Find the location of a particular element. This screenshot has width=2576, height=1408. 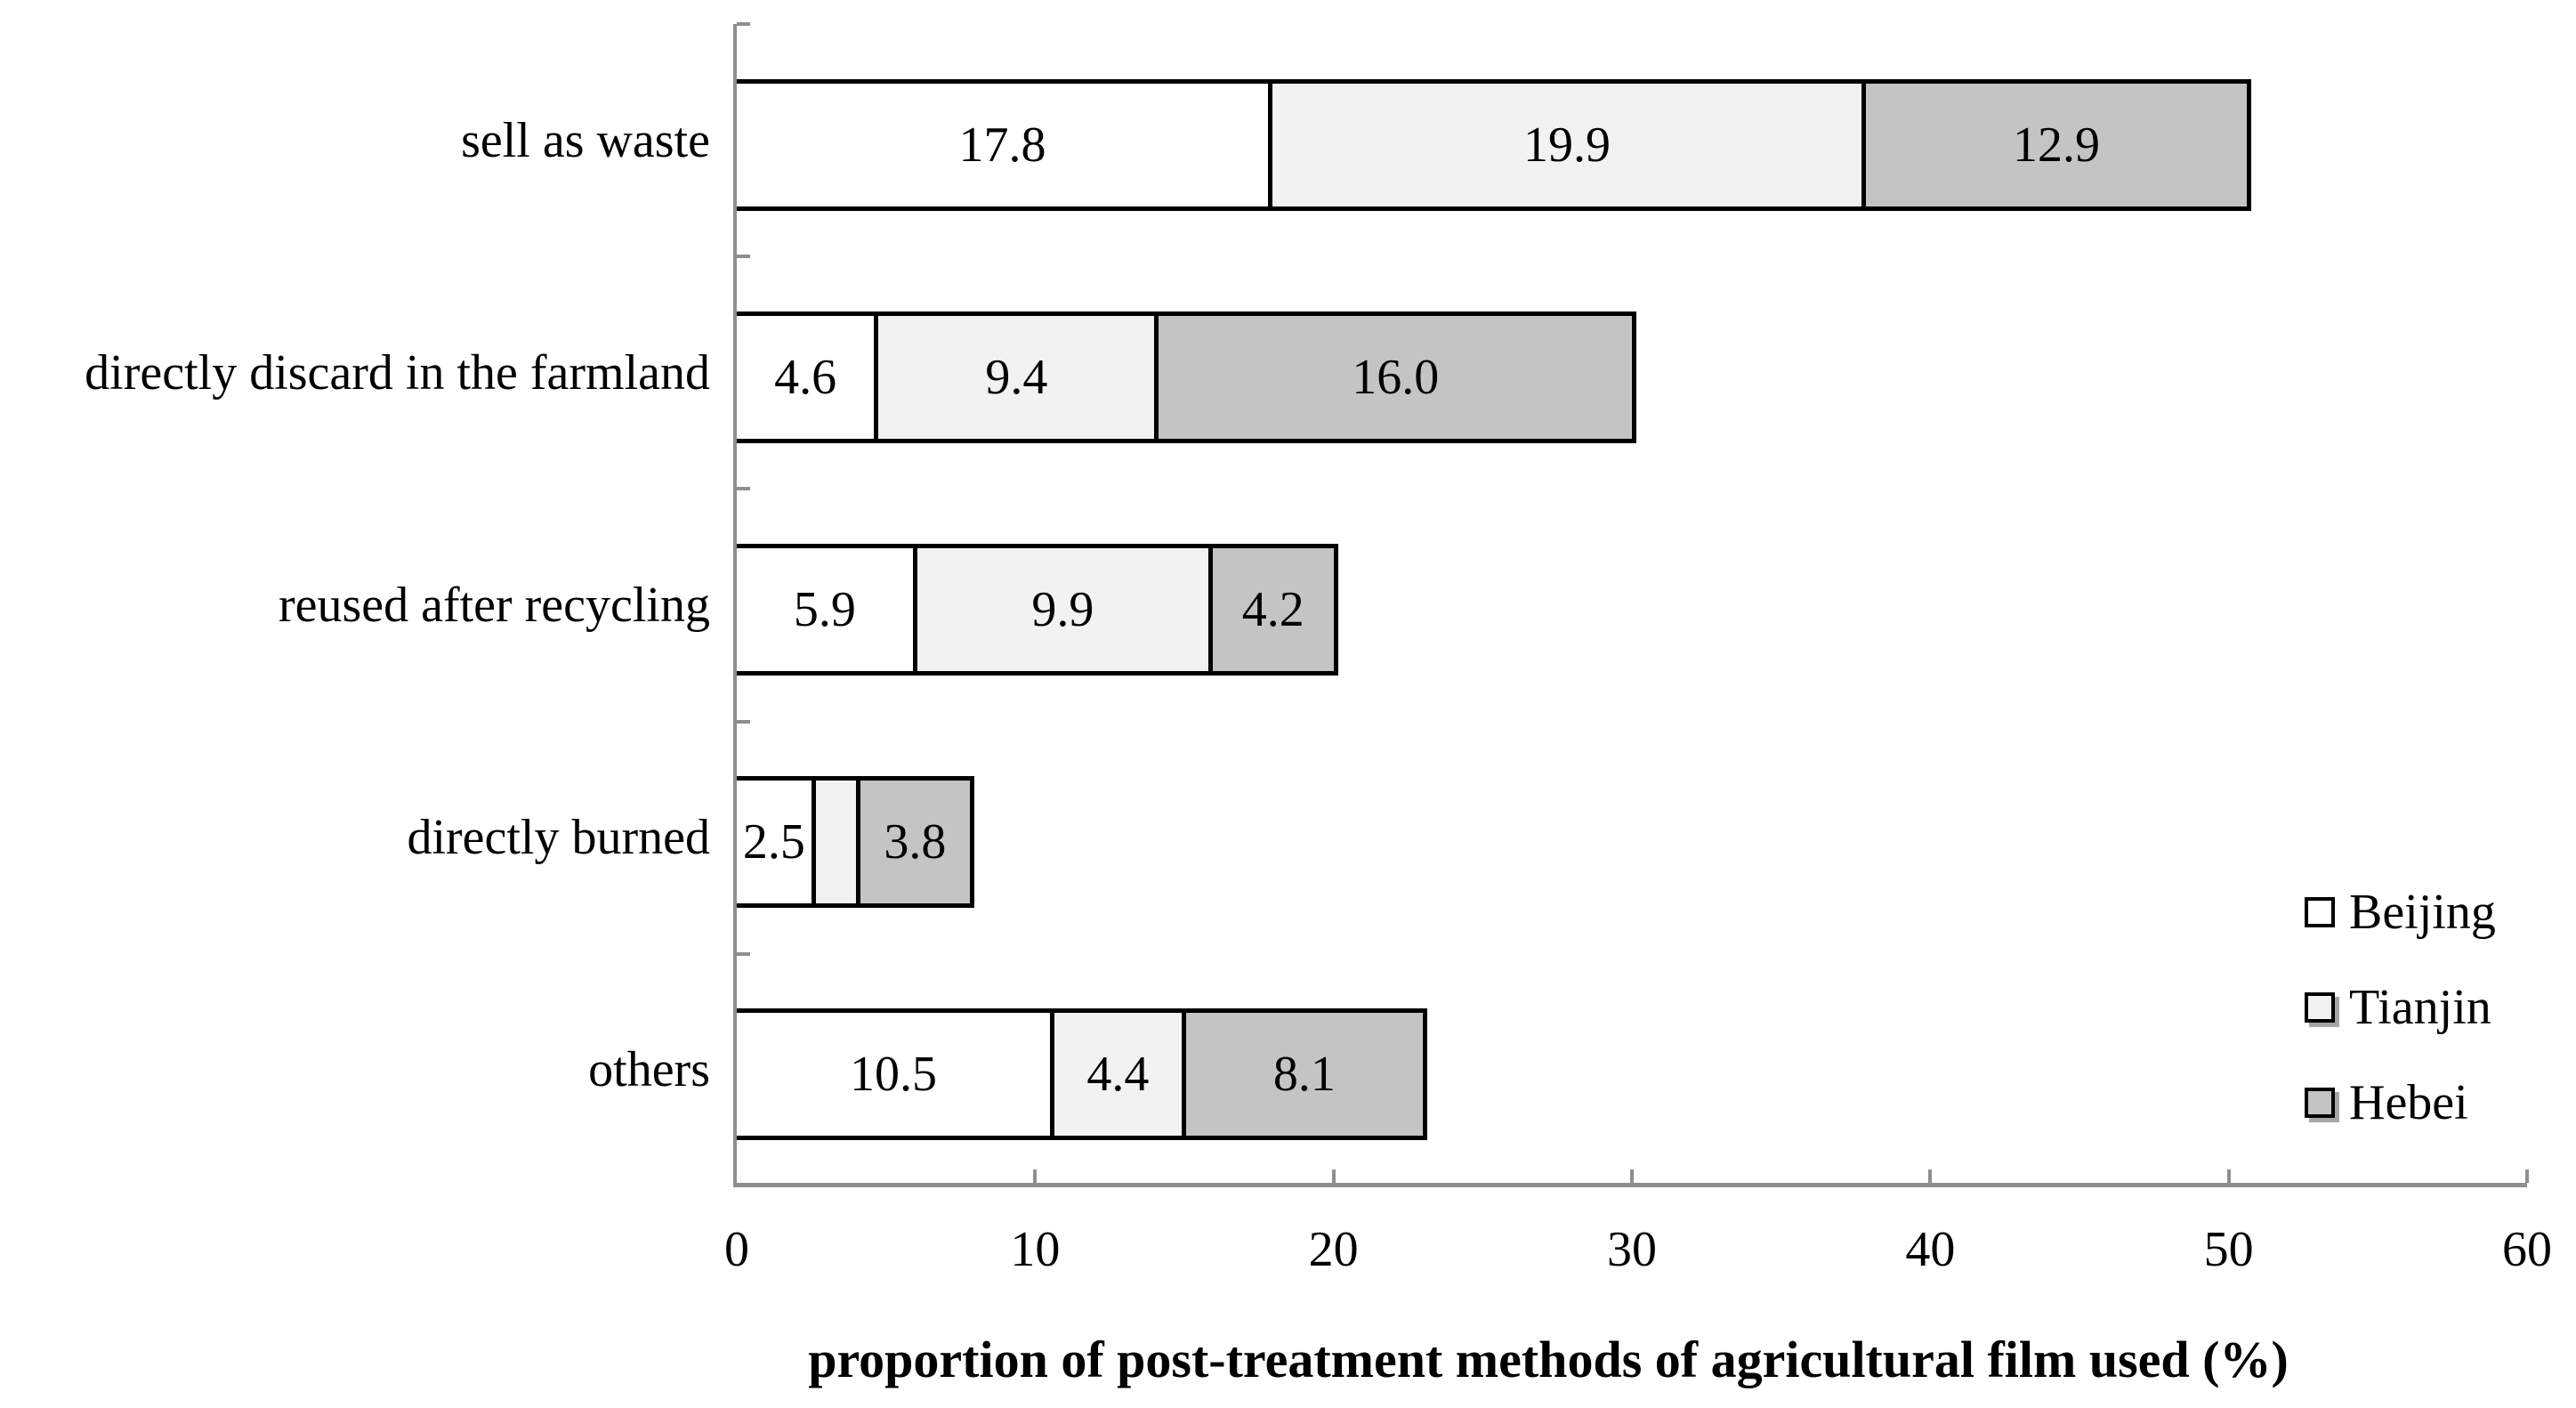

bar-value-label: 4.6 is located at coordinates (805, 377).